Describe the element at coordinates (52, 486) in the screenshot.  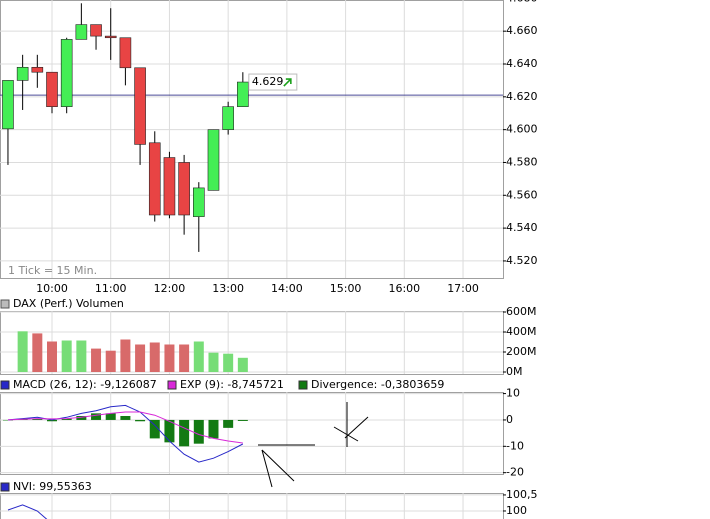
I see `legend-label: NVI: 99,55363` at that location.